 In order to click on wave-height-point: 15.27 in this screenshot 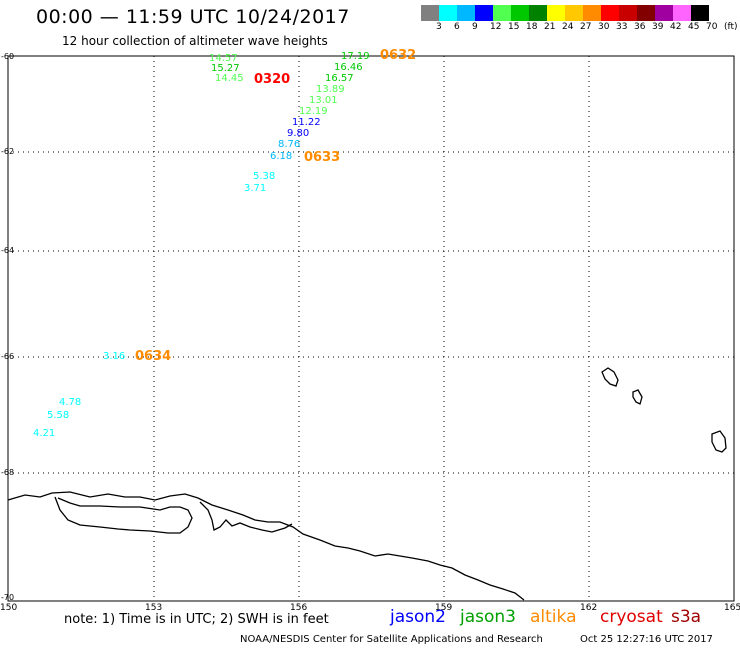, I will do `click(225, 68)`.